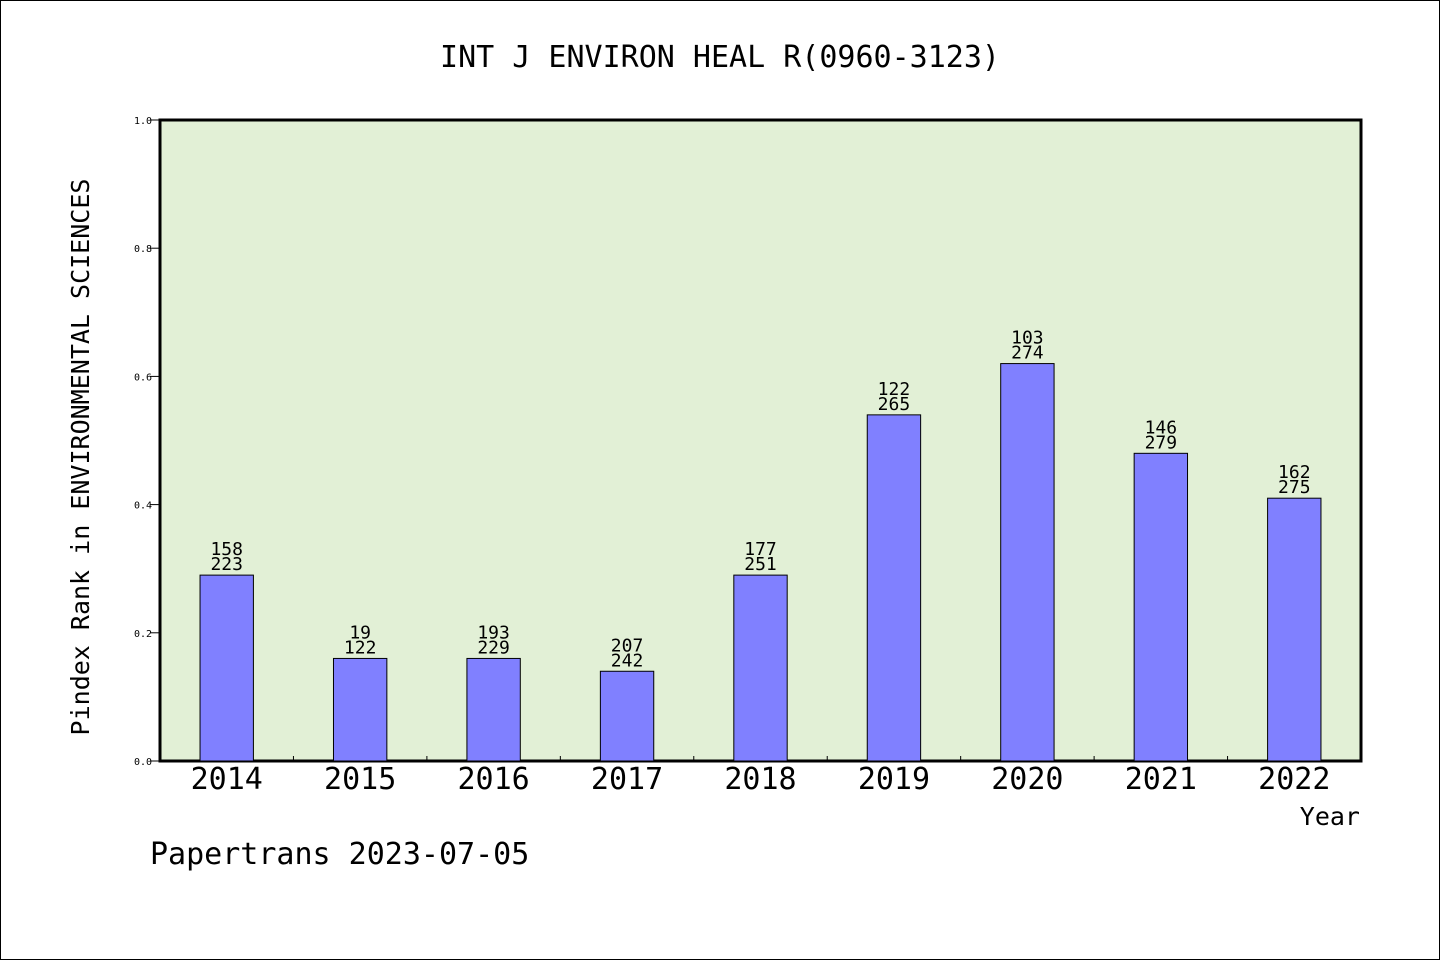  What do you see at coordinates (360, 632) in the screenshot?
I see `bar-rank-label: 19` at bounding box center [360, 632].